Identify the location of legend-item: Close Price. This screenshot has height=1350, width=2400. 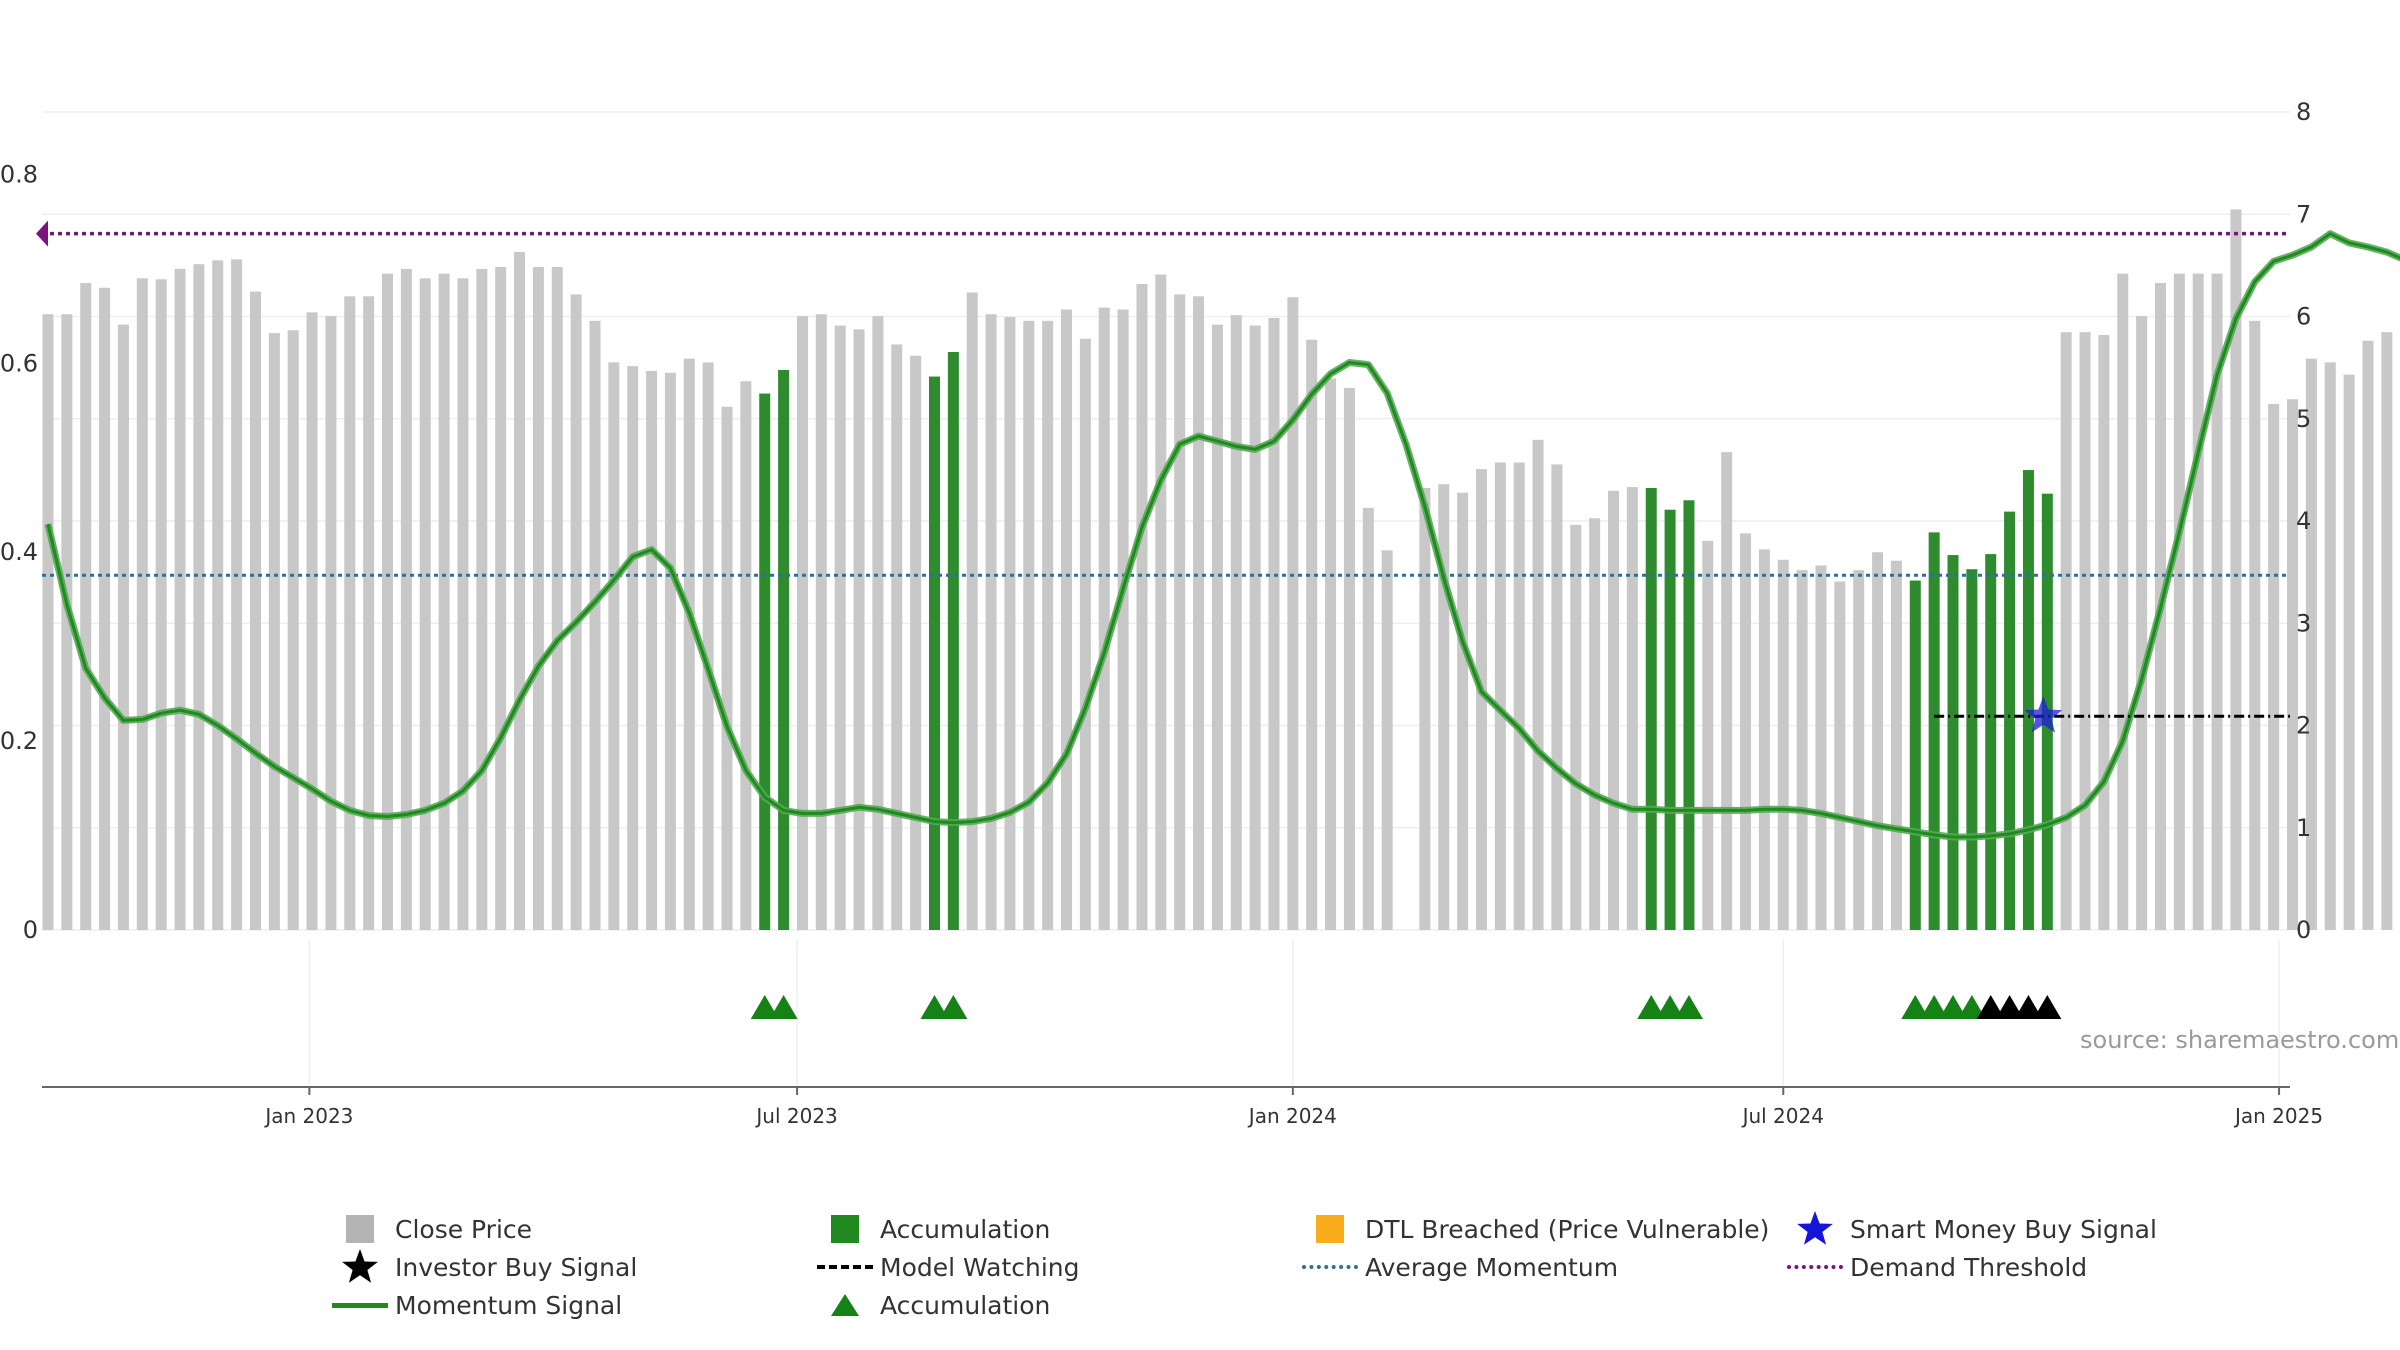
(428, 1229).